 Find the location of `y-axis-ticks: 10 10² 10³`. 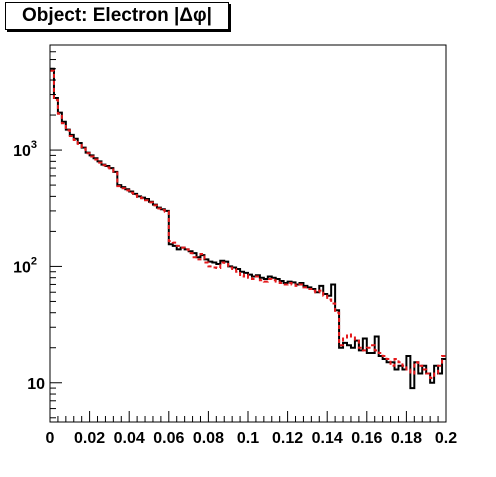

y-axis-ticks: 10 10² 10³ is located at coordinates (37, 231).